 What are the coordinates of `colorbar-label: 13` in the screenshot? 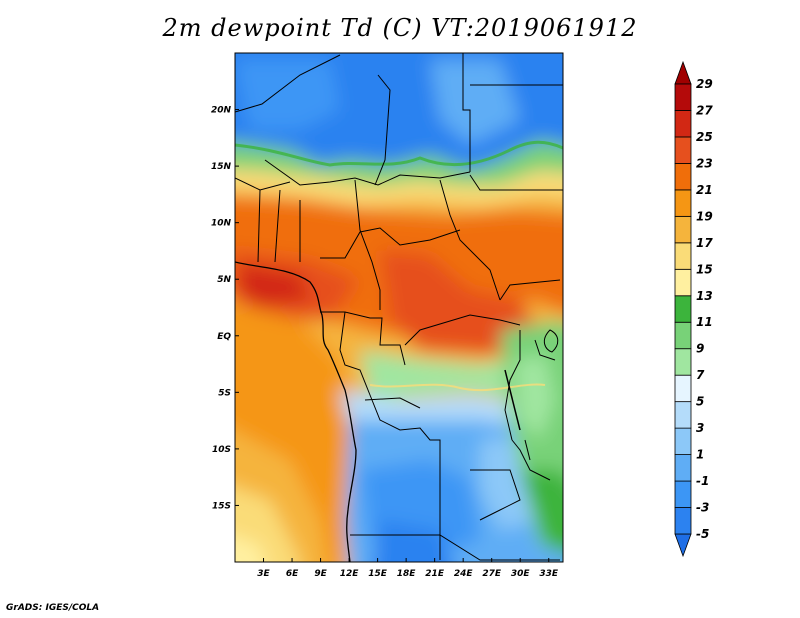 It's located at (704, 296).